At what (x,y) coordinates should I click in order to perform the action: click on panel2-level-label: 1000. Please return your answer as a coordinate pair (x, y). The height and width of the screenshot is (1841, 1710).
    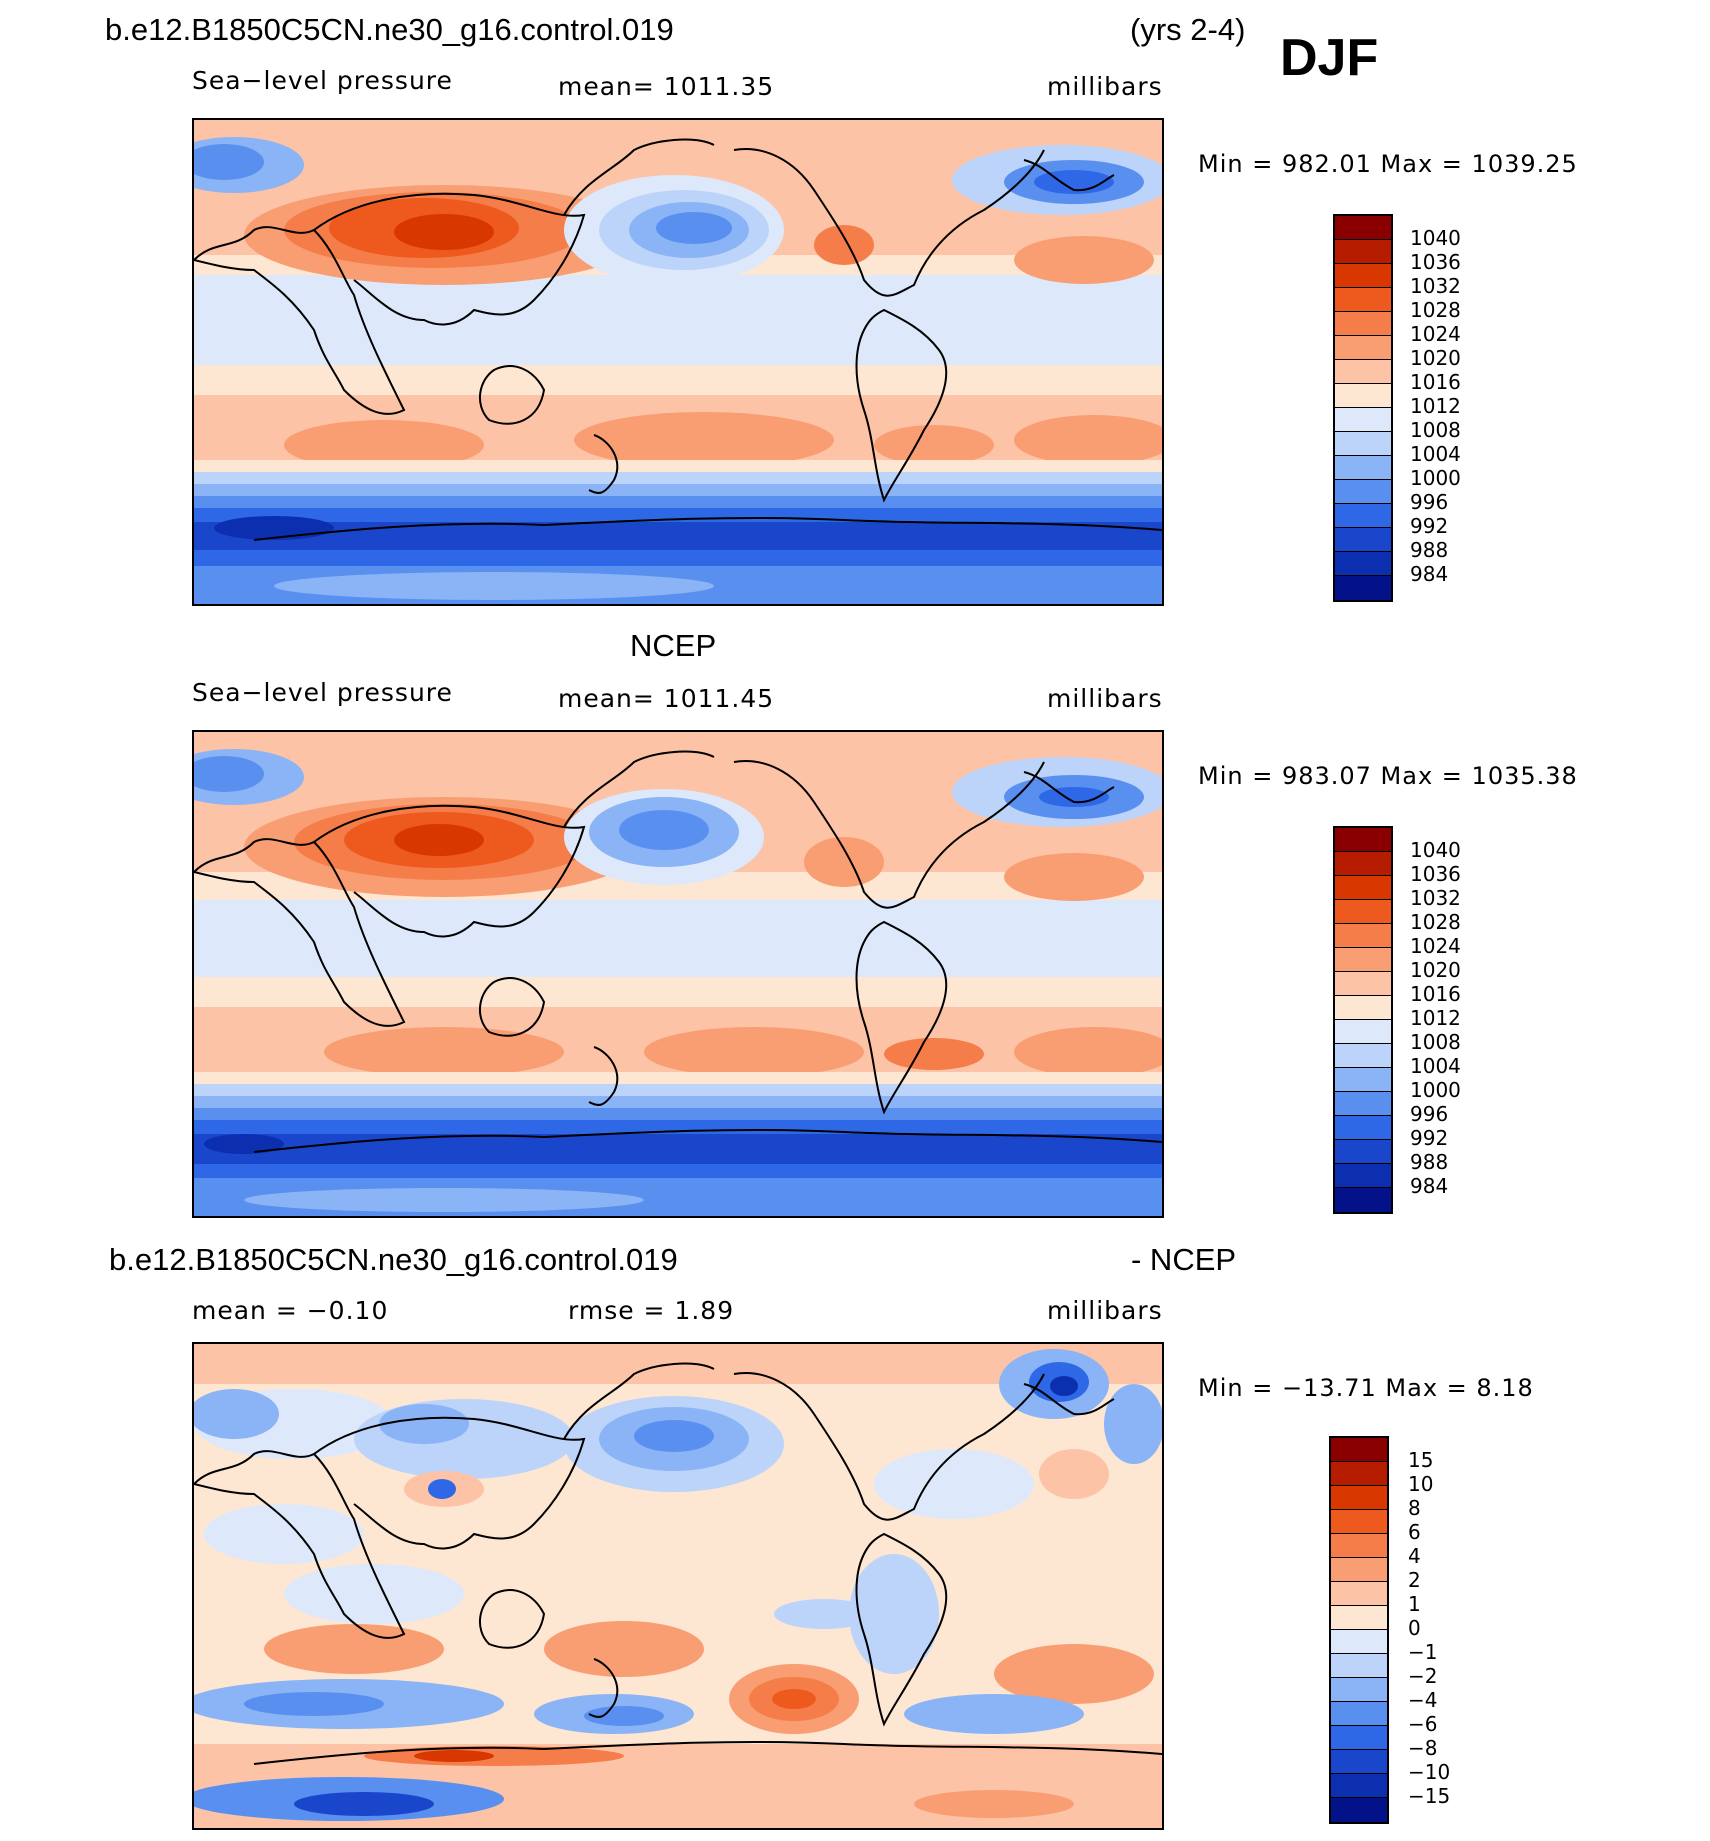
    Looking at the image, I should click on (1435, 1090).